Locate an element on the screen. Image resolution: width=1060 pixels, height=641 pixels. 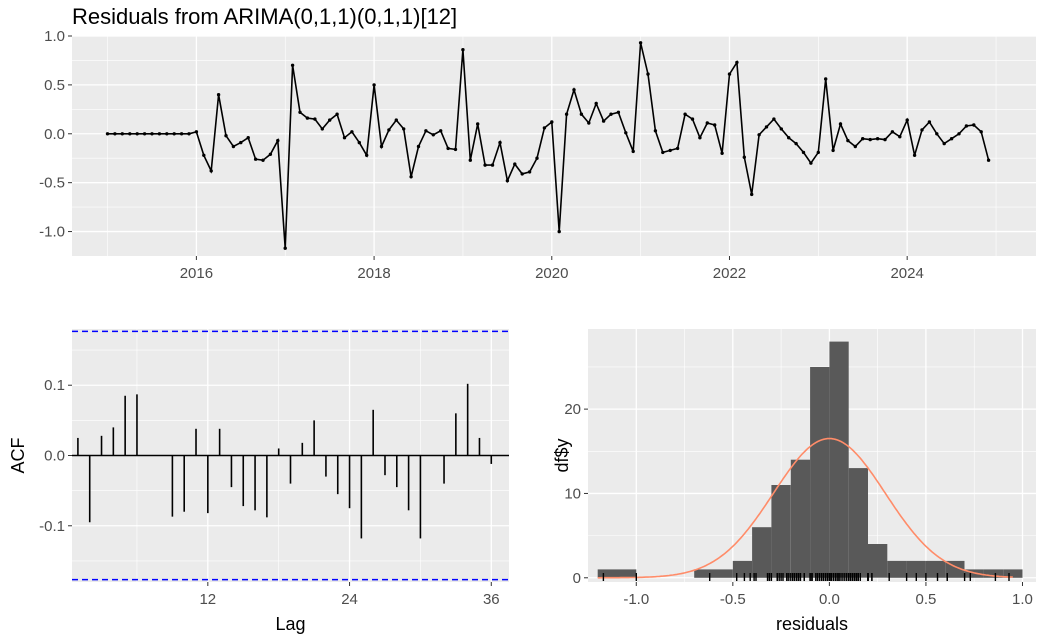
y-tick-label: 0.0 is located at coordinates (54, 134).